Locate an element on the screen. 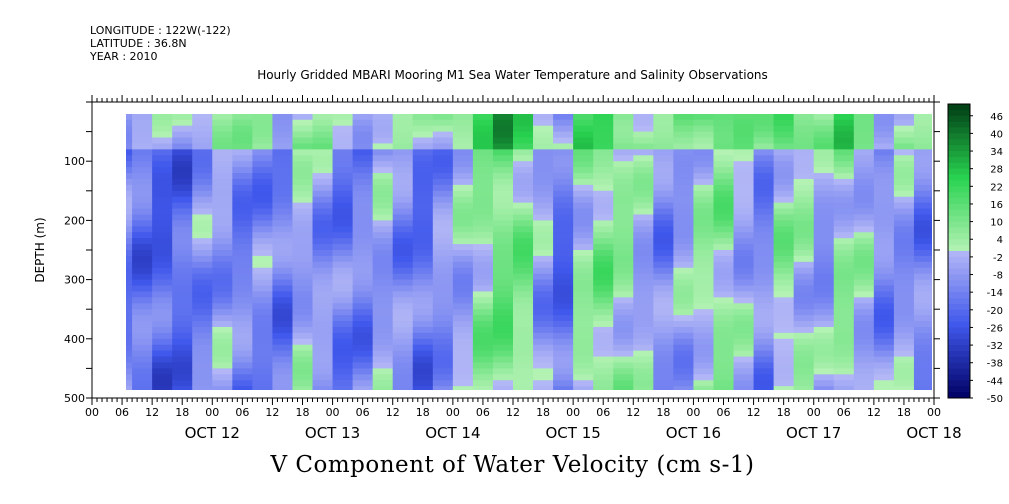  colorbar-label: -50 is located at coordinates (995, 399).